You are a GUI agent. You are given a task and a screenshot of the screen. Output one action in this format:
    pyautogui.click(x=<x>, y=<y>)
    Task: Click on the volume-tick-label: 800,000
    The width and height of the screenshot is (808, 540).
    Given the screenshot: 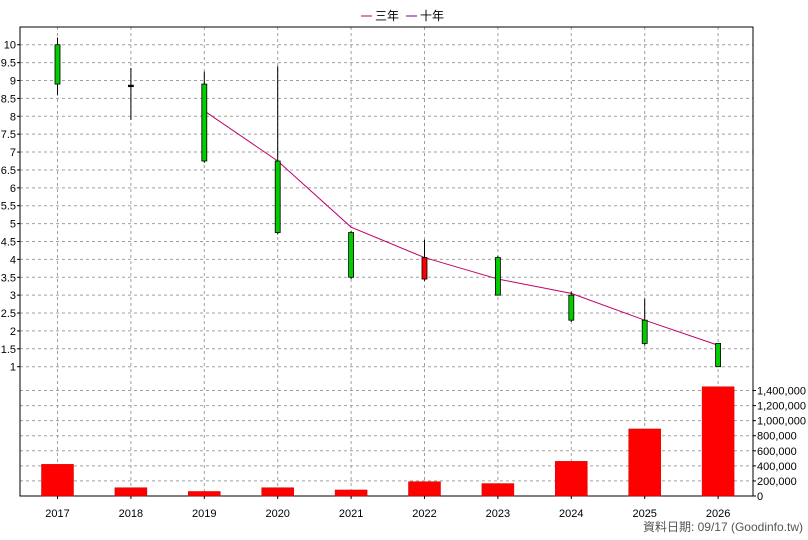 What is the action you would take?
    pyautogui.click(x=777, y=437)
    